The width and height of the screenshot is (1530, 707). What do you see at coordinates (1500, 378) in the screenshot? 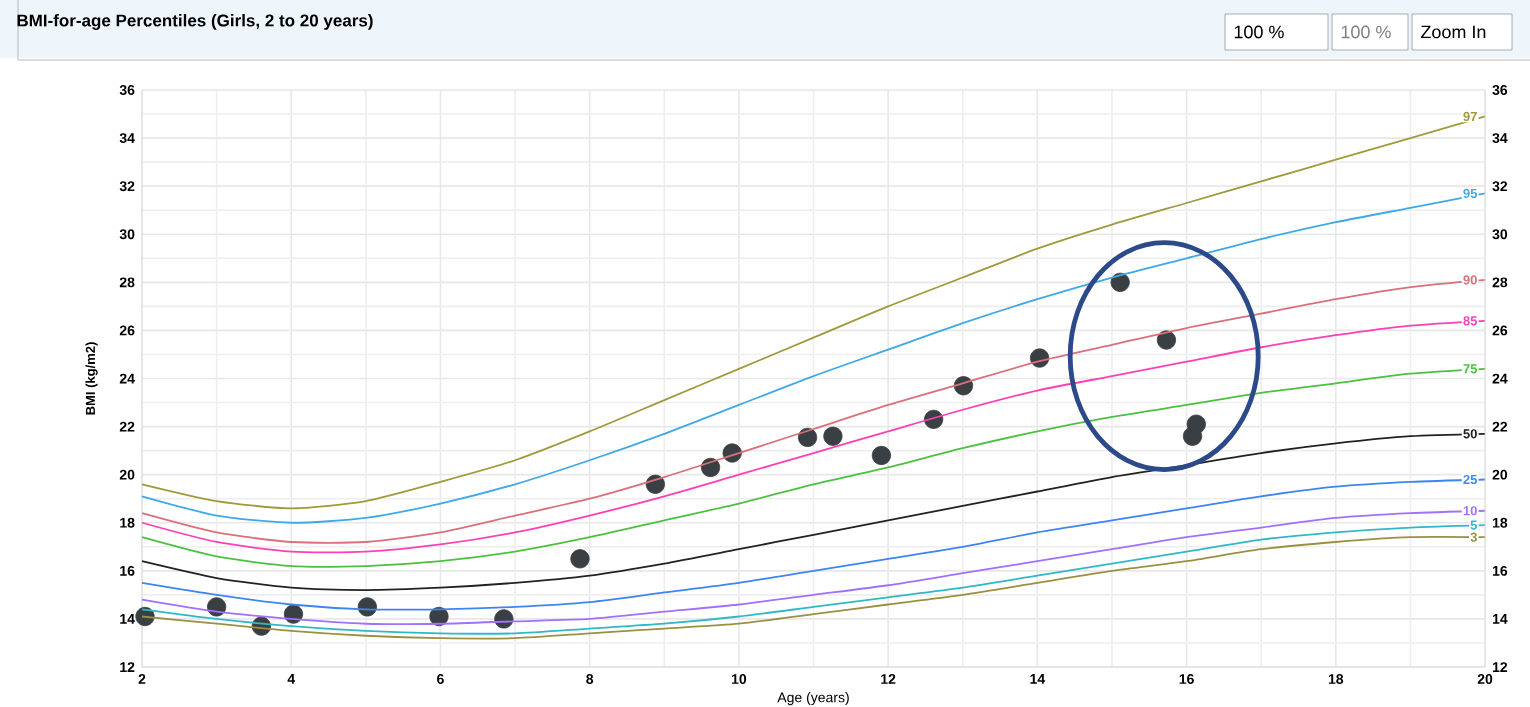
I see `y2-tick-label: 24` at bounding box center [1500, 378].